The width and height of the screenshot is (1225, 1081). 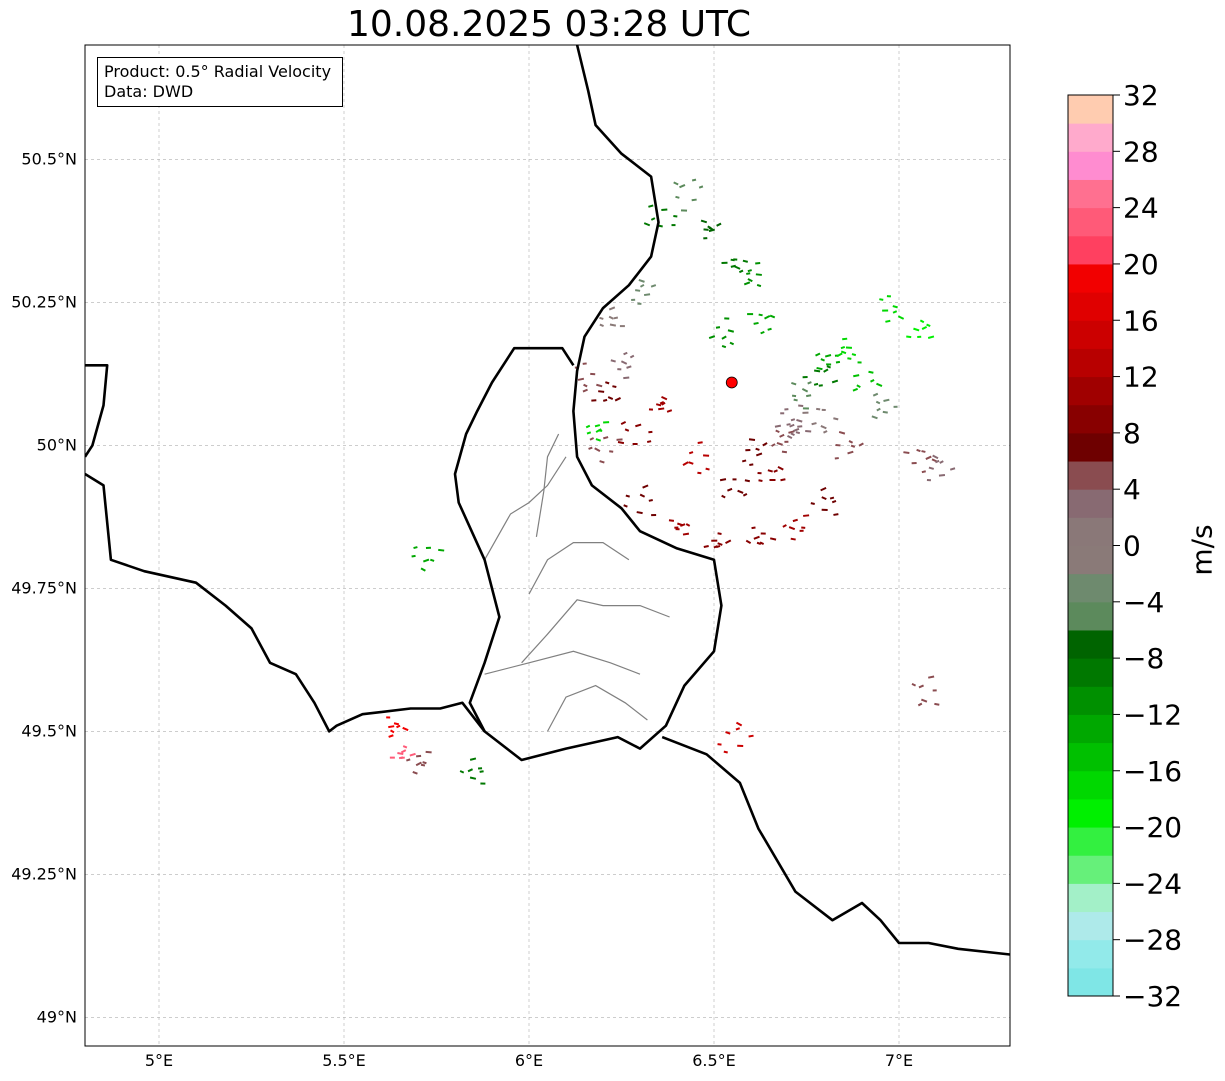 What do you see at coordinates (1141, 320) in the screenshot?
I see `colorbar-tick-label: 16` at bounding box center [1141, 320].